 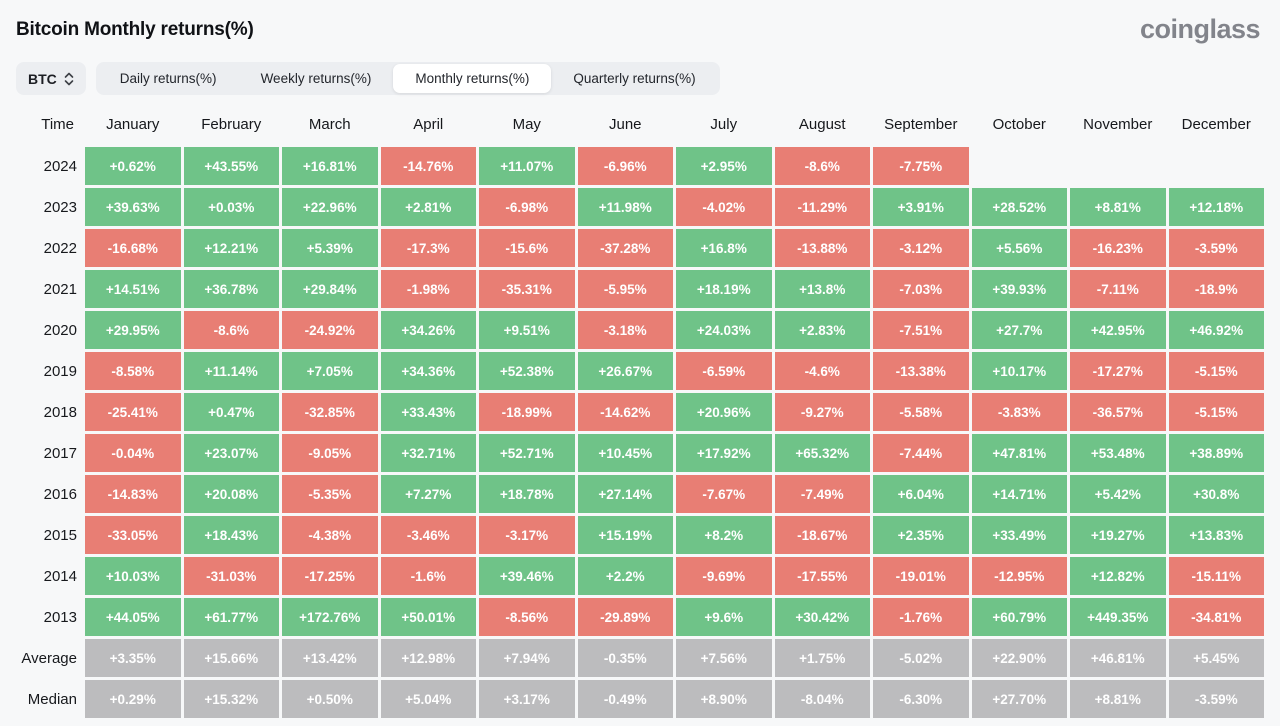 I want to click on return-cell: +23.07%, so click(x=231, y=453).